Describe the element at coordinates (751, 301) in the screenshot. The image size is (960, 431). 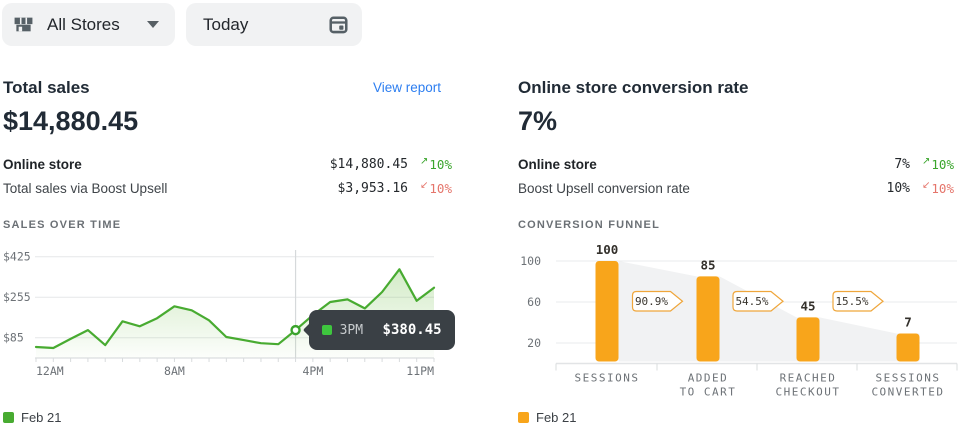
I see `svg-text: 54.5%` at that location.